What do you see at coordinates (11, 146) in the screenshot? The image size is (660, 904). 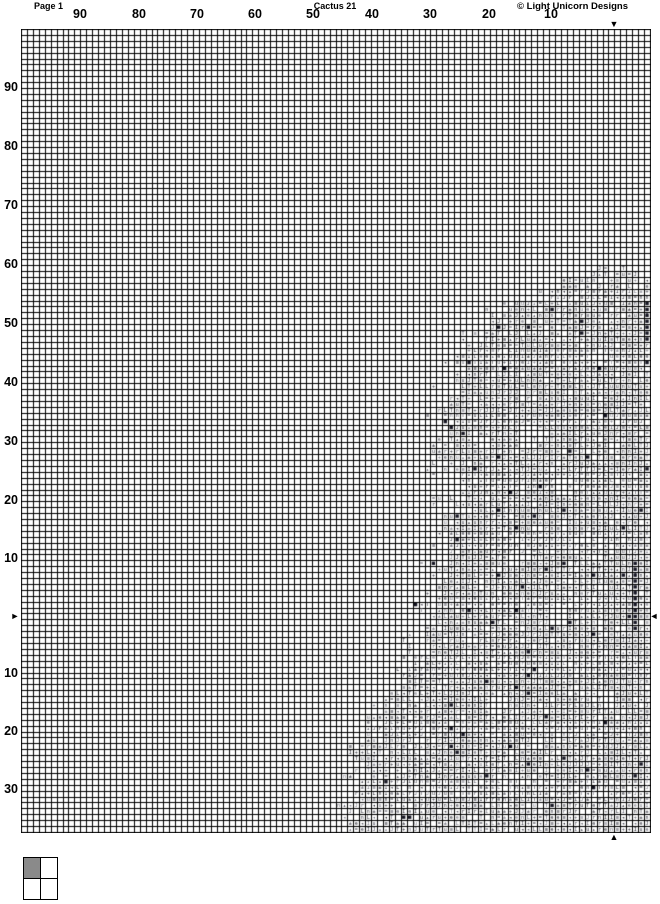 I see `row-tick: 80` at bounding box center [11, 146].